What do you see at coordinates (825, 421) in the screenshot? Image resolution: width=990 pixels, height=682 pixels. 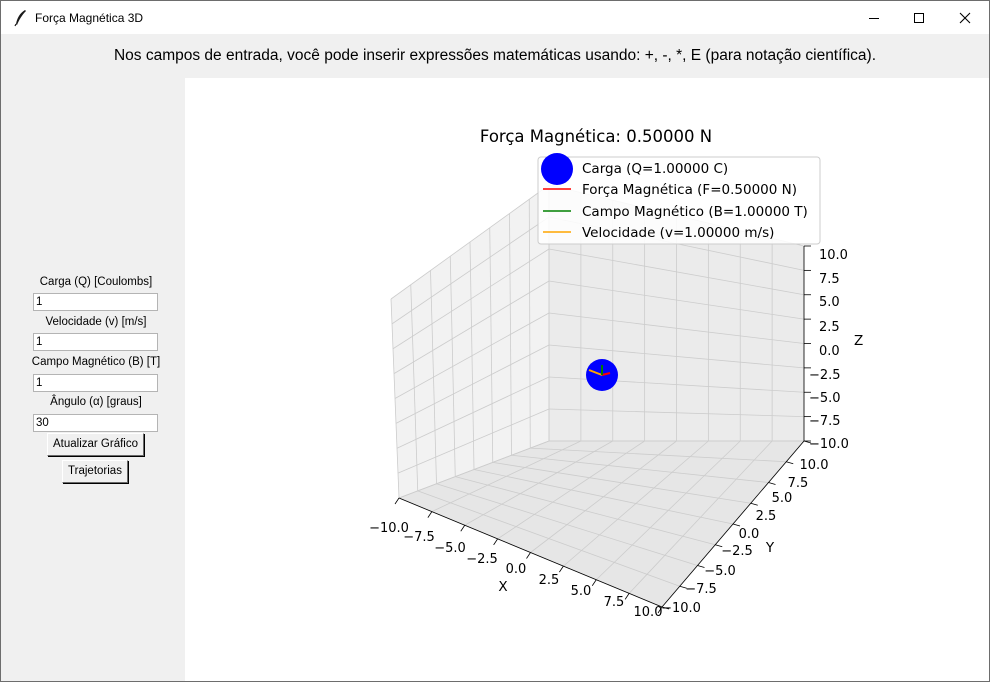 I see `z-tick-label: −7.5` at bounding box center [825, 421].